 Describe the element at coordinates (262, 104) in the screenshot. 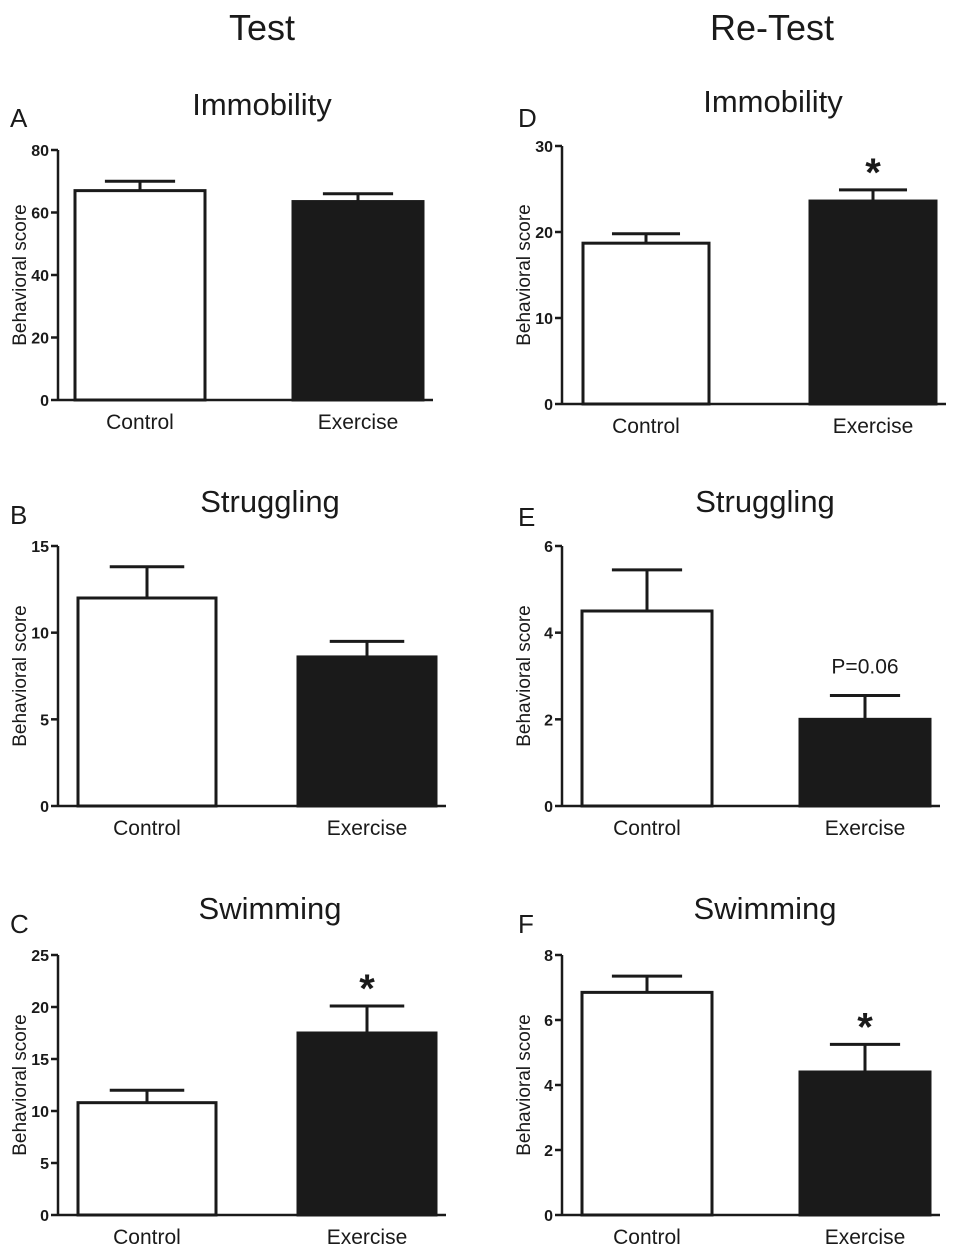

I see `panel-a-title: Immobility` at that location.